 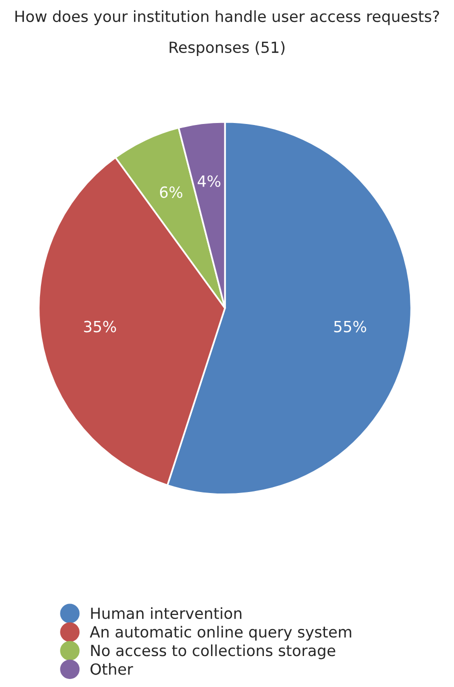 I want to click on data-label: 4%, so click(x=209, y=181).